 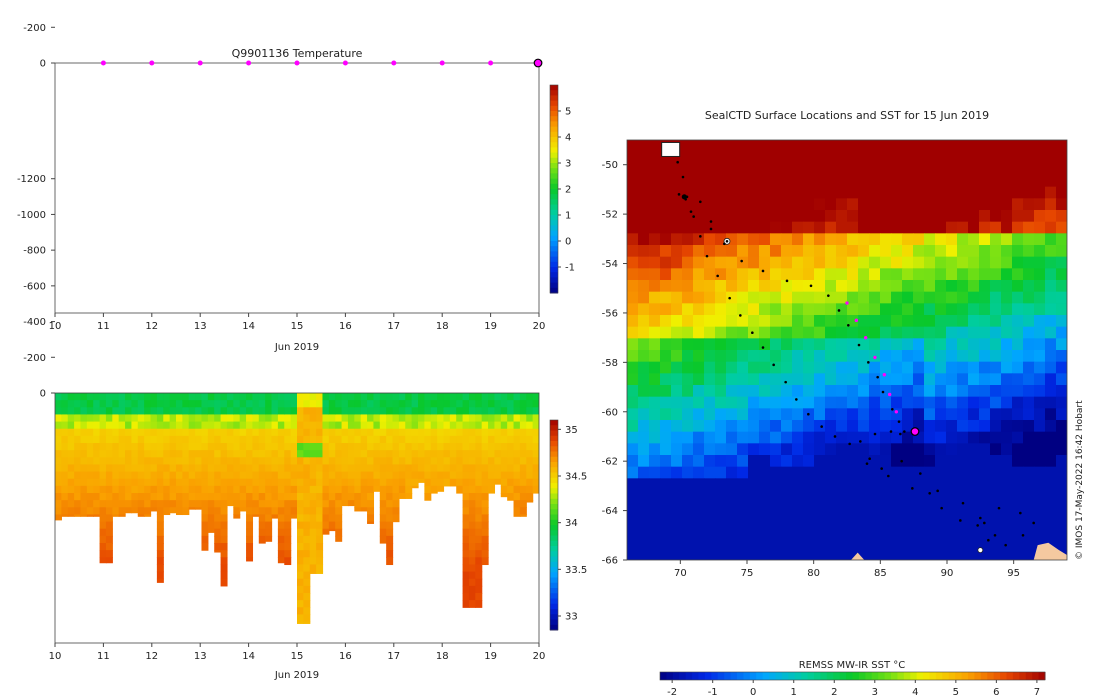 I want to click on recent-track-point, so click(x=856, y=320).